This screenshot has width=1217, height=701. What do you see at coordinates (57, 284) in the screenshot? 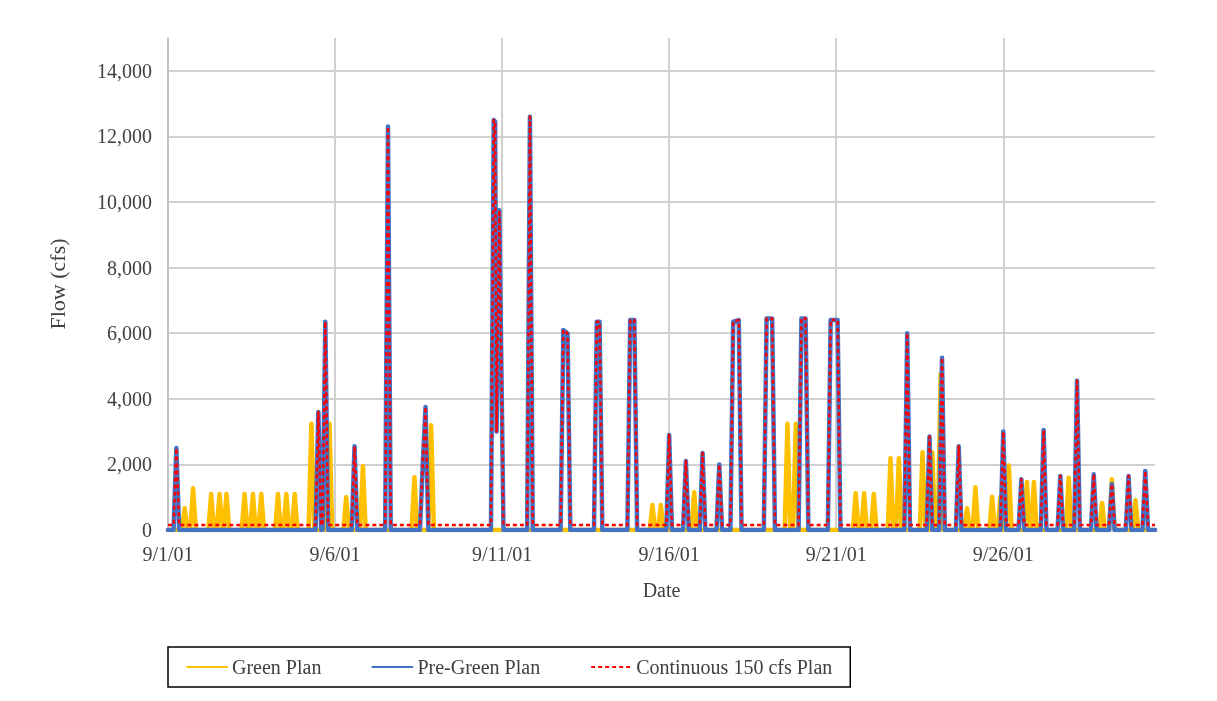
I see `y-axis-title: Flow (cfs)` at bounding box center [57, 284].